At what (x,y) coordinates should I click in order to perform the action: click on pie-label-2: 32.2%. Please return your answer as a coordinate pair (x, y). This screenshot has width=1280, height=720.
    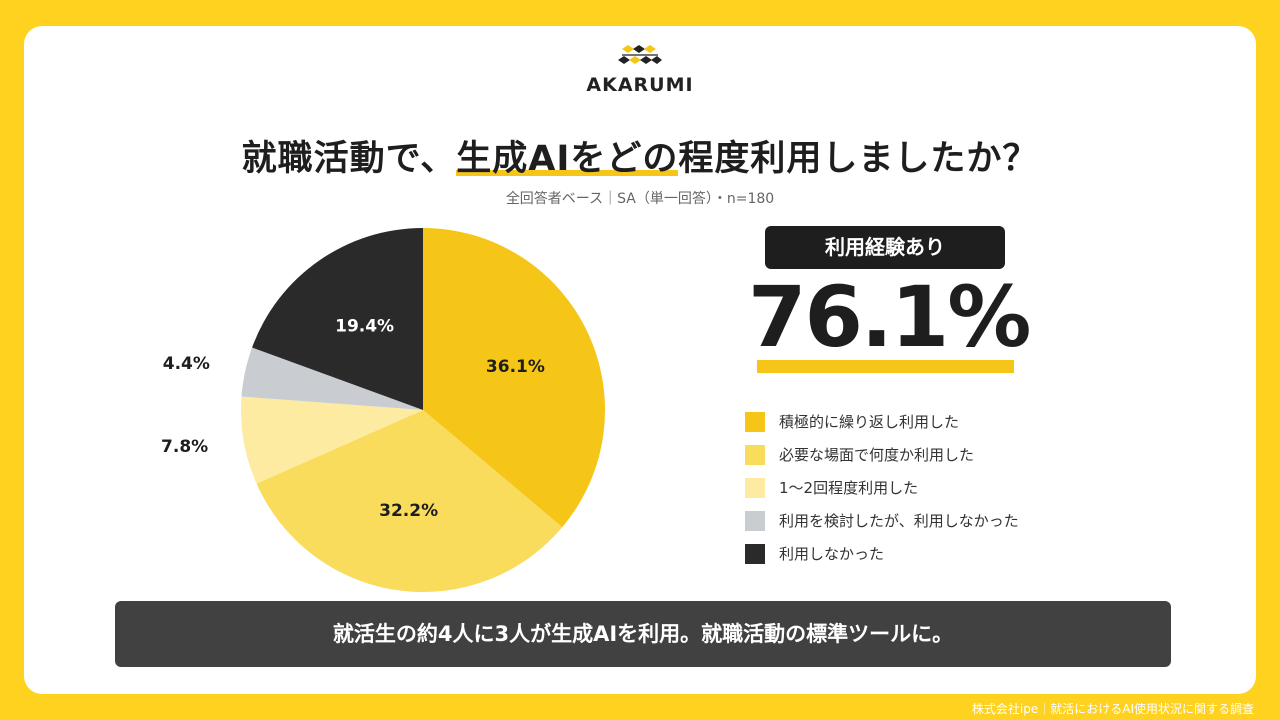
    Looking at the image, I should click on (408, 511).